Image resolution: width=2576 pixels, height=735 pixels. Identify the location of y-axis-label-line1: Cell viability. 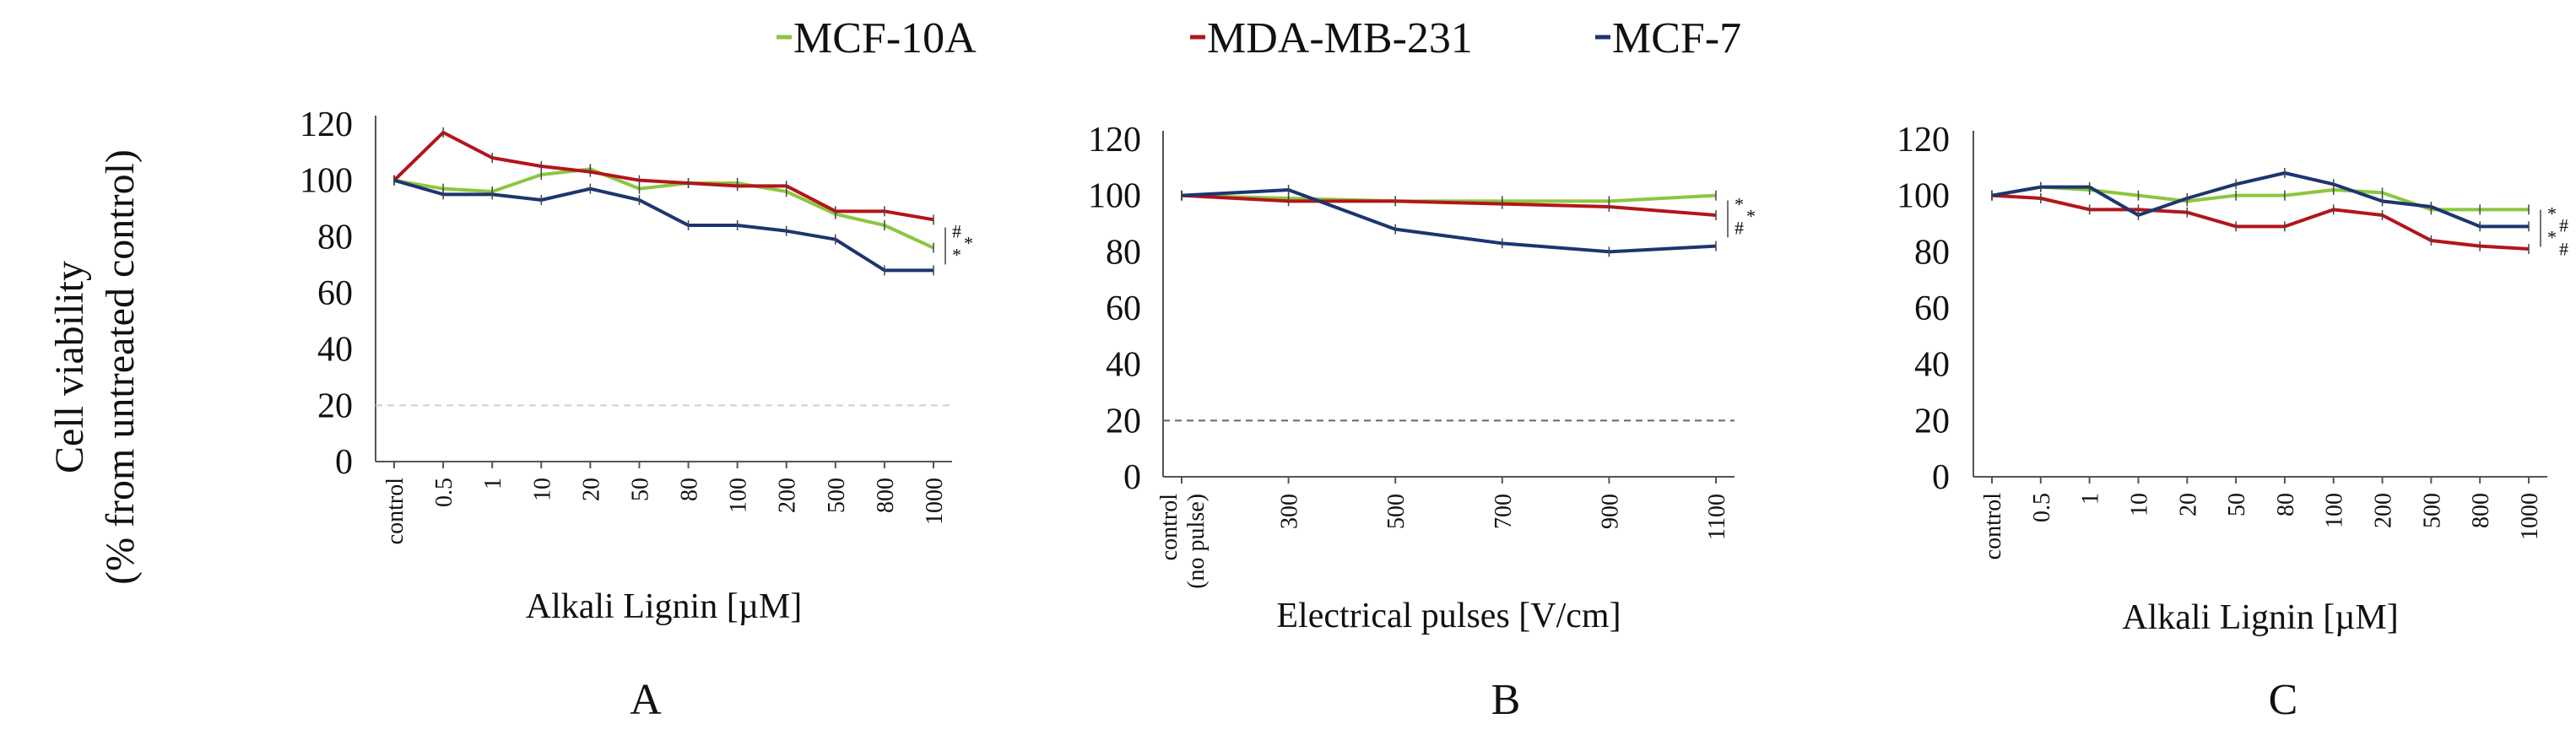
(69, 367).